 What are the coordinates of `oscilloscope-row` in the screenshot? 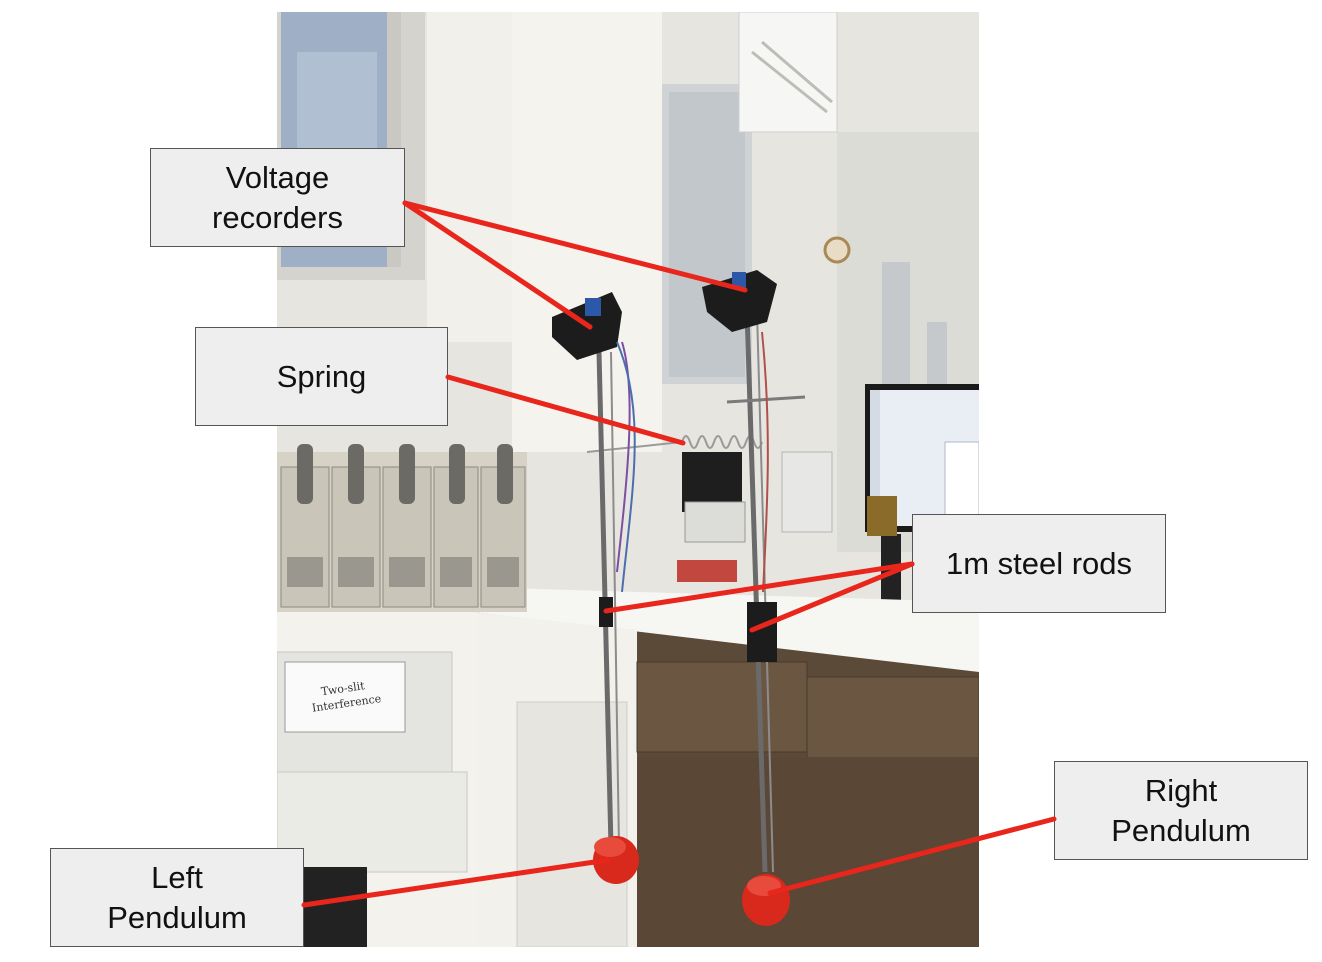 It's located at (402, 528).